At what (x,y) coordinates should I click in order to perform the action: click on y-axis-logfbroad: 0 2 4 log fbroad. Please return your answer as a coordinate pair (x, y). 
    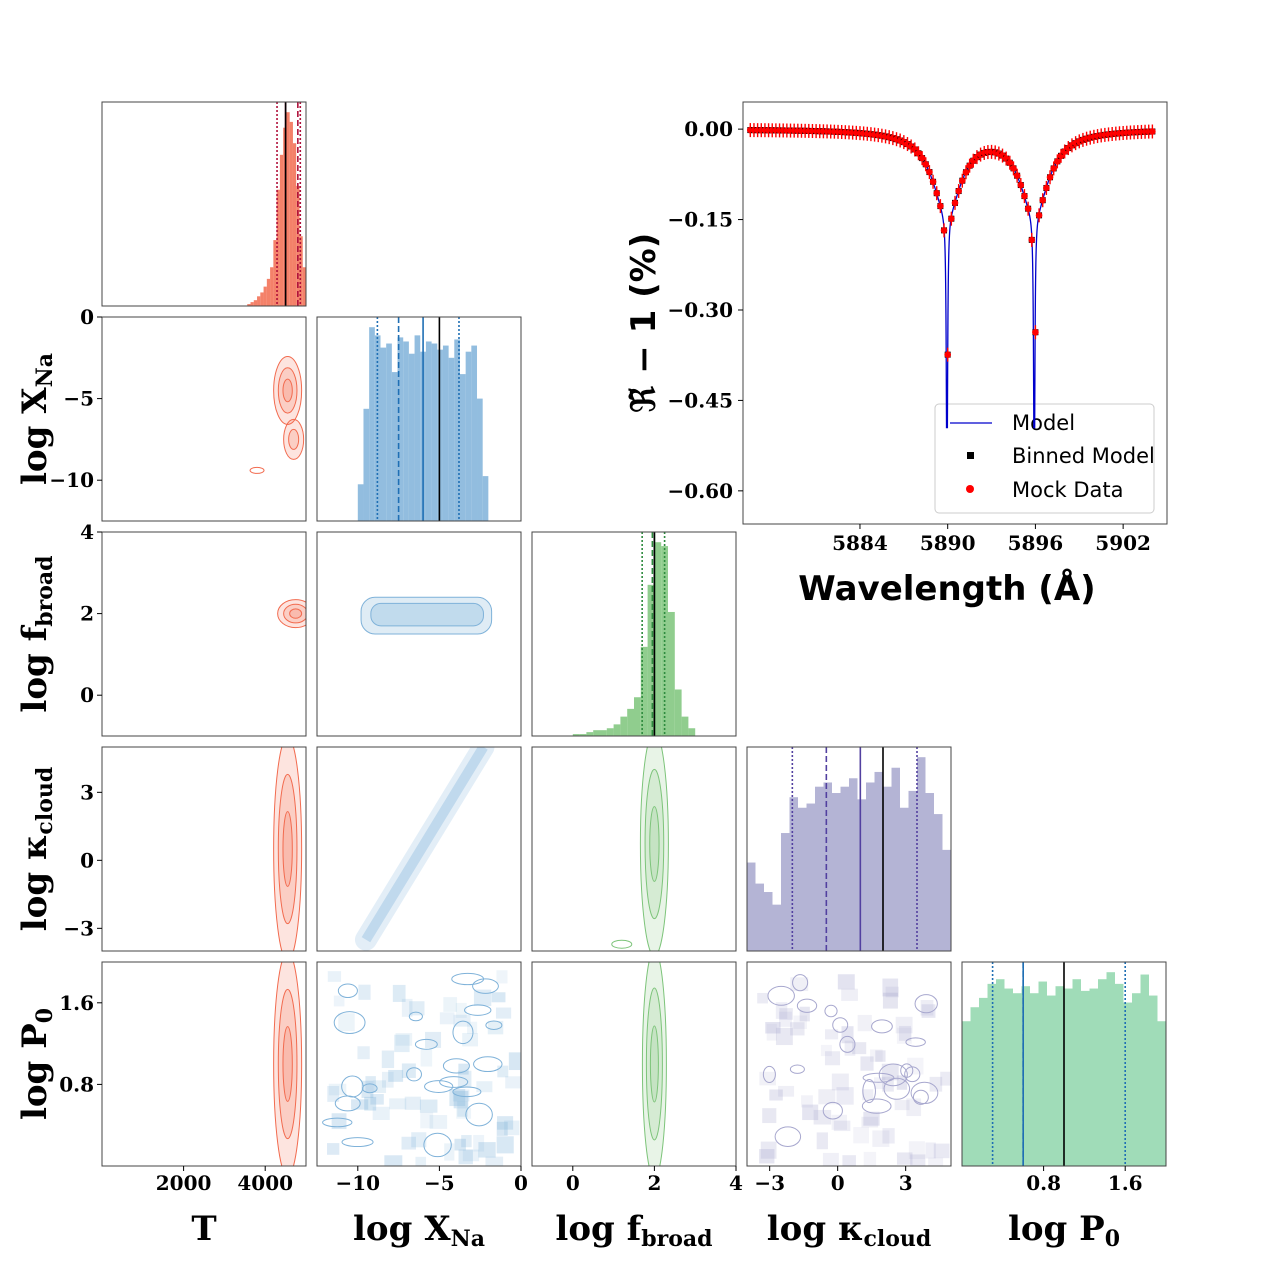
    Looking at the image, I should click on (58, 616).